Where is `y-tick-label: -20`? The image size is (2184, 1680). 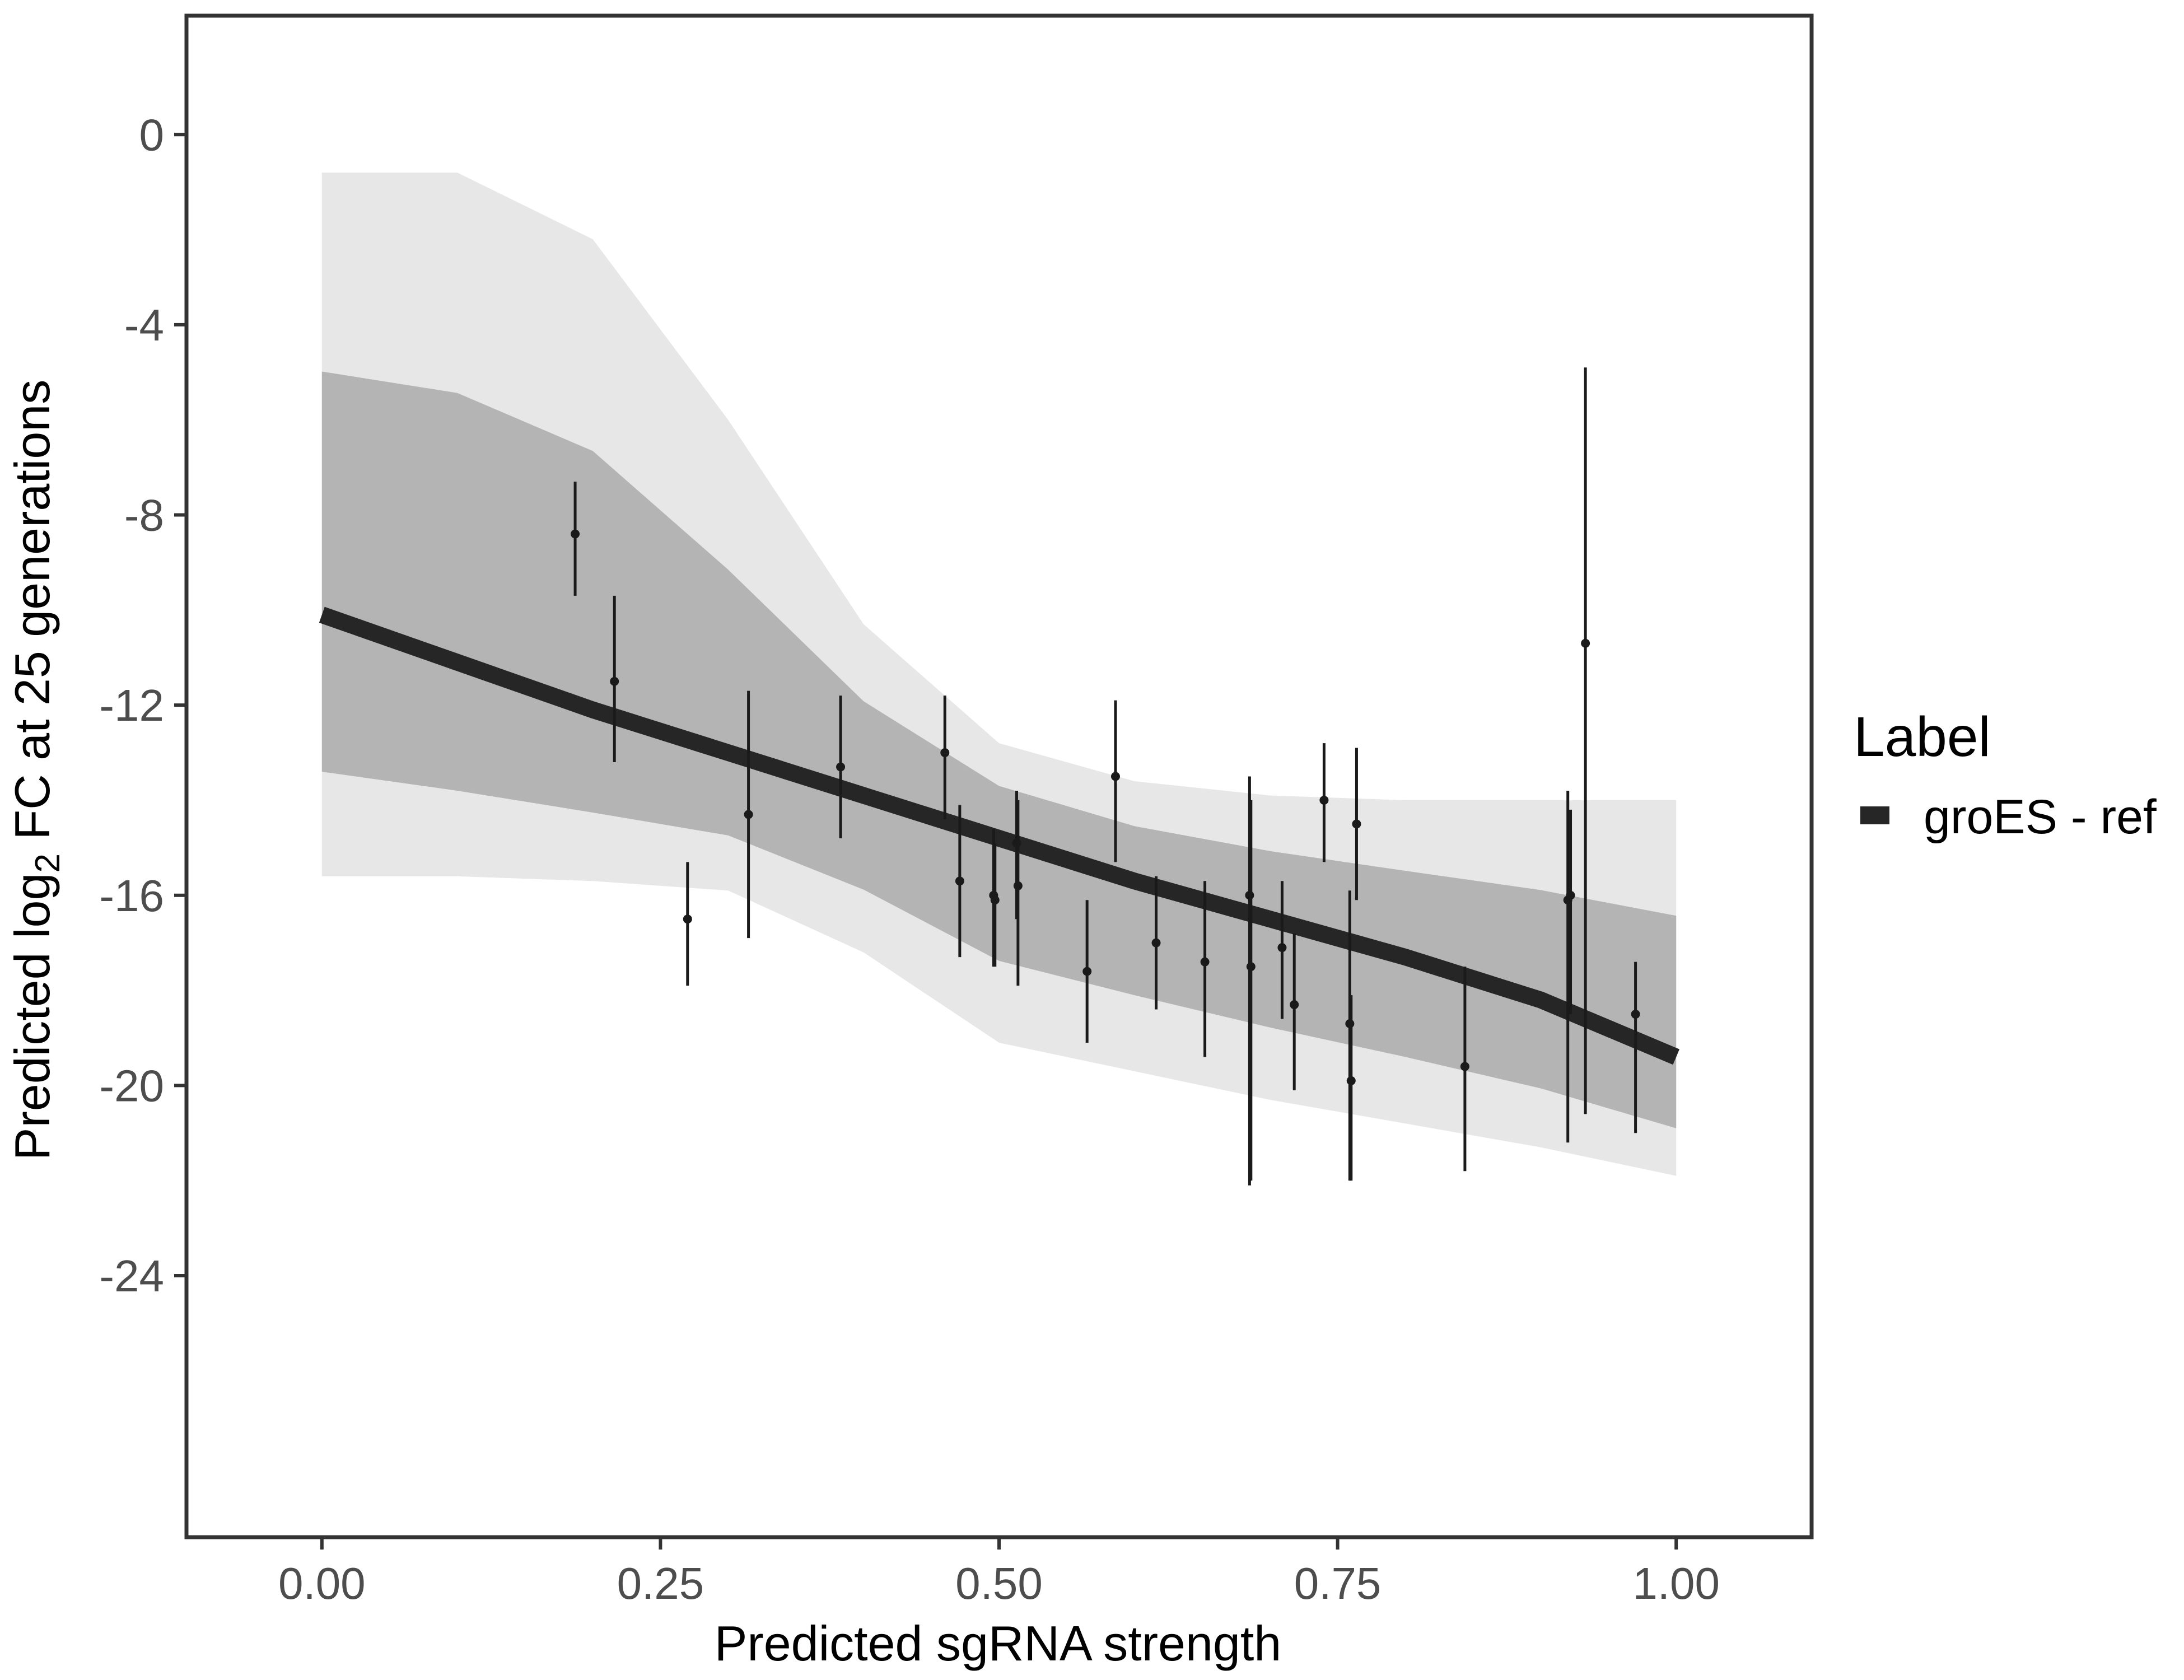 y-tick-label: -20 is located at coordinates (132, 1086).